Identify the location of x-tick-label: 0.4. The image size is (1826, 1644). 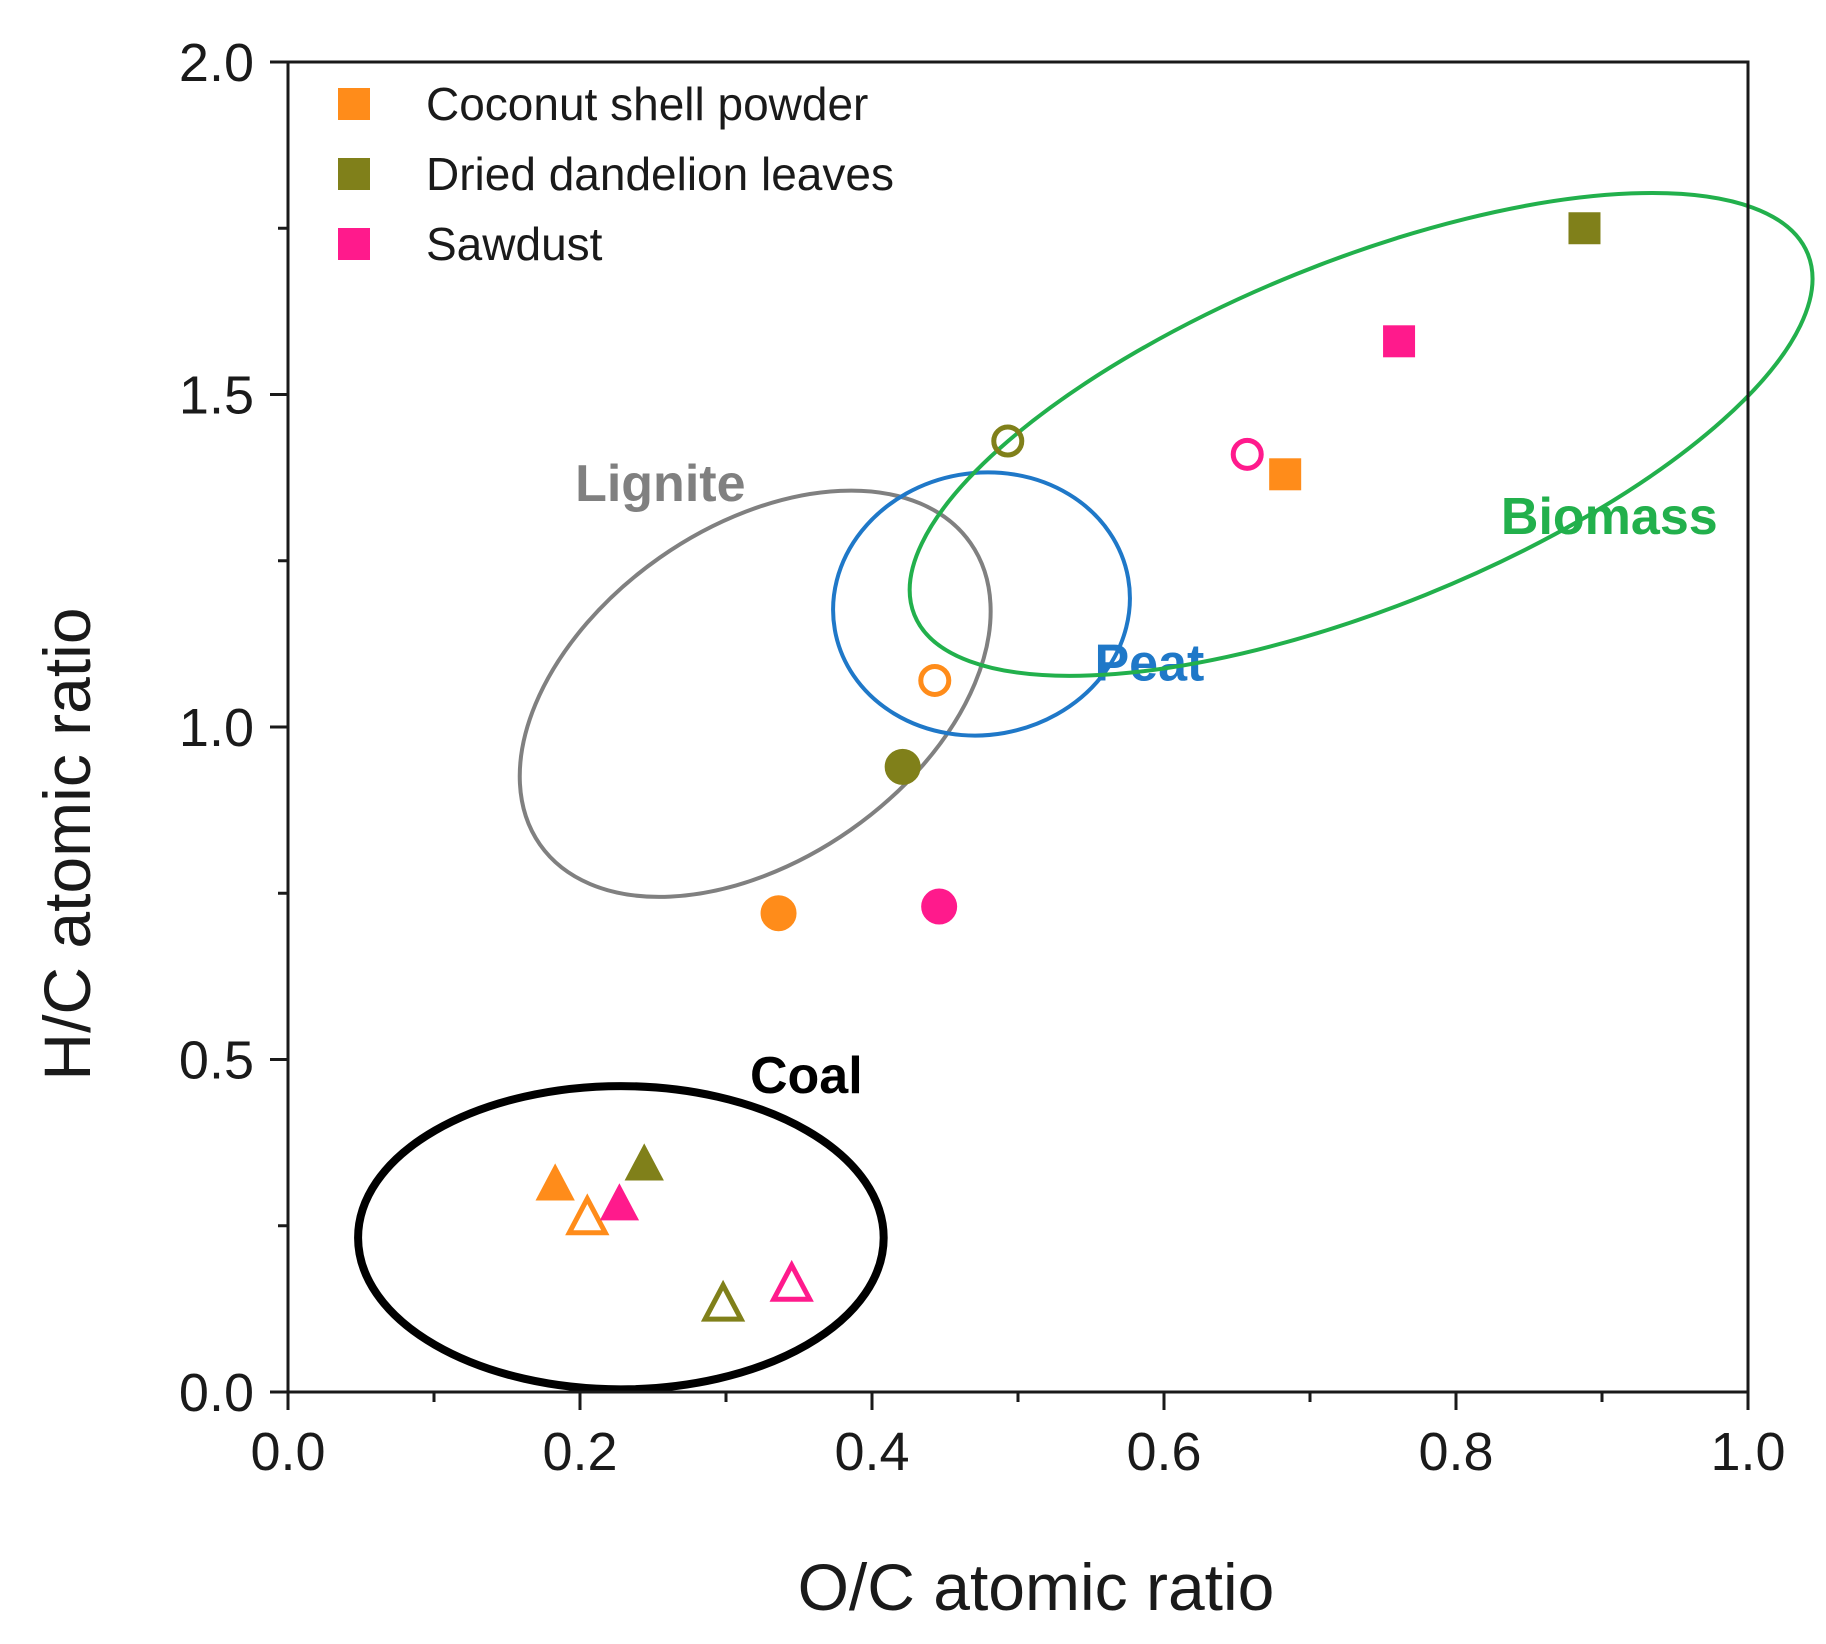
(871, 1452).